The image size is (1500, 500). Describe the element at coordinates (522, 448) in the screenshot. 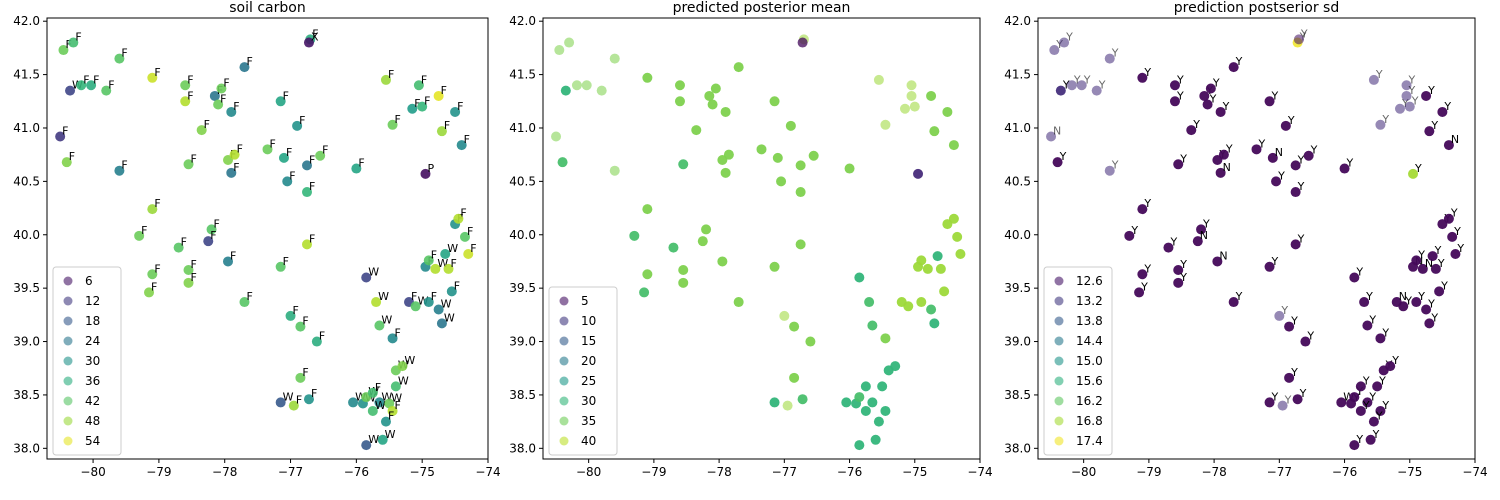

I see `y-tick-label: 38.0` at that location.